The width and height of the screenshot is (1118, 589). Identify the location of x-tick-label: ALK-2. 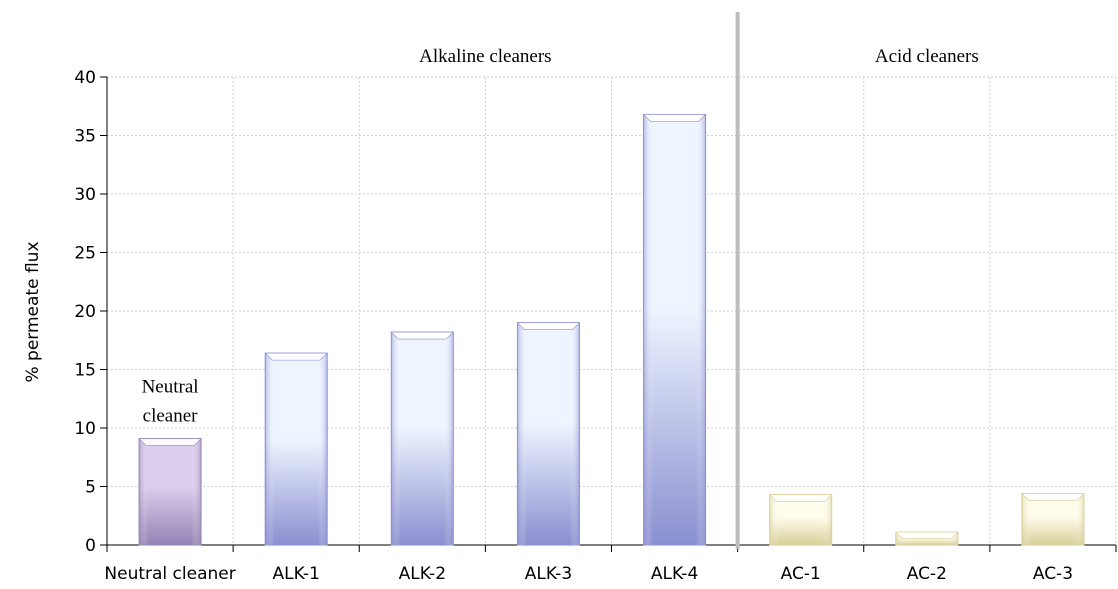
(422, 574).